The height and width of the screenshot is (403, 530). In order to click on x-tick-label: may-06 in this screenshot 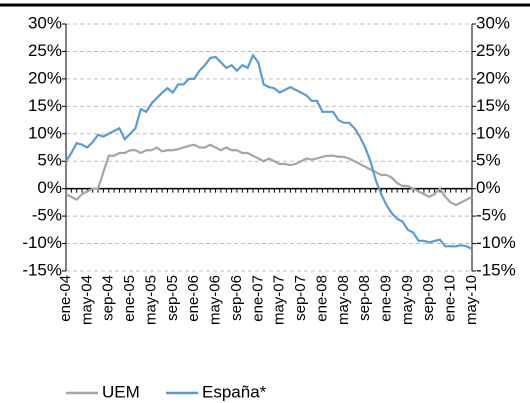, I will do `click(215, 300)`.